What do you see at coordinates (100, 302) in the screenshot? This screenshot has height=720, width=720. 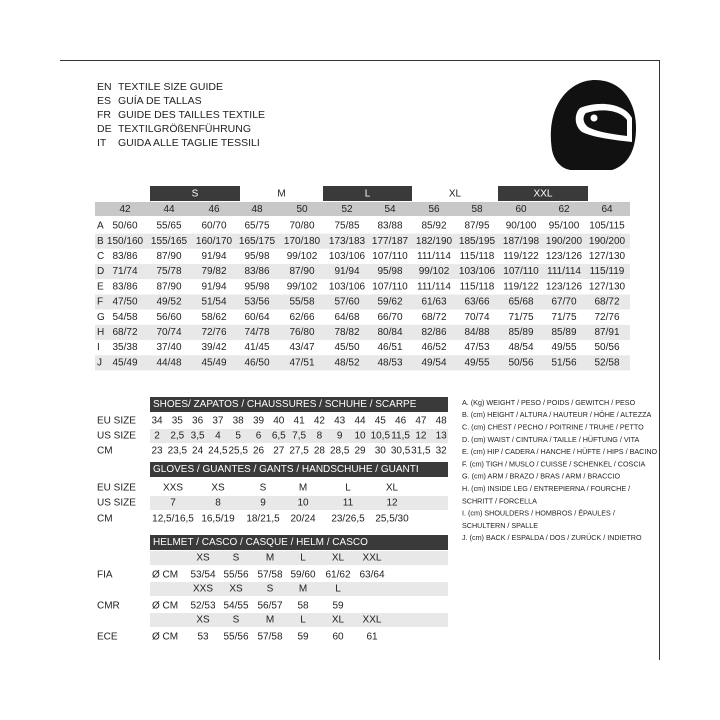 I see `row-label: F` at bounding box center [100, 302].